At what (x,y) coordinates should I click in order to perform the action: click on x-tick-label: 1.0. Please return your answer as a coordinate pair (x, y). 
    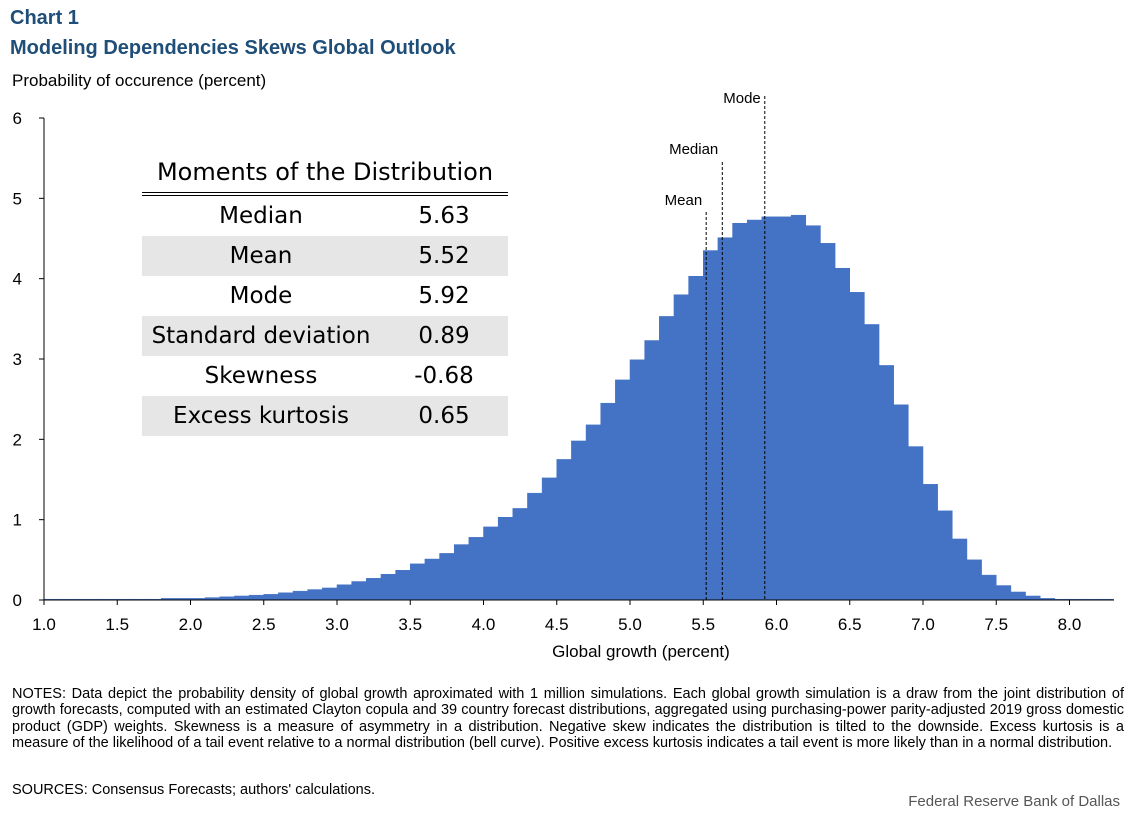
    Looking at the image, I should click on (44, 624).